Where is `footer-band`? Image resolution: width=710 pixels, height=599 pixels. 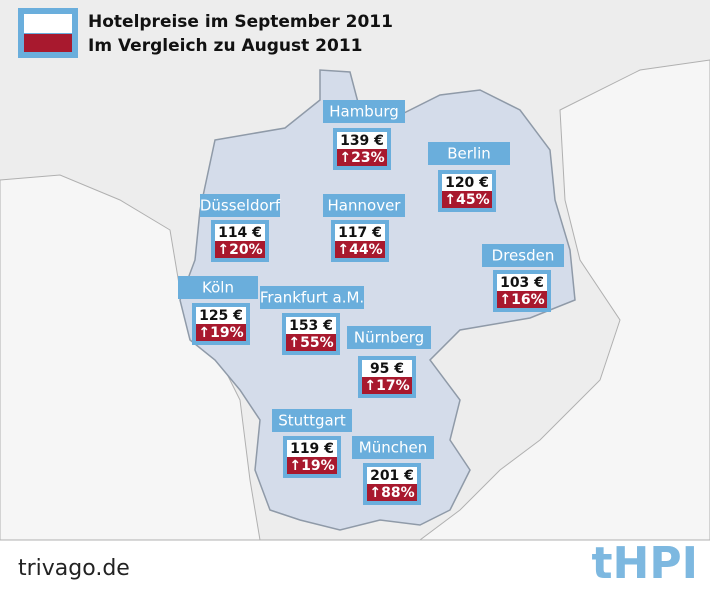
footer-band is located at coordinates (355, 567).